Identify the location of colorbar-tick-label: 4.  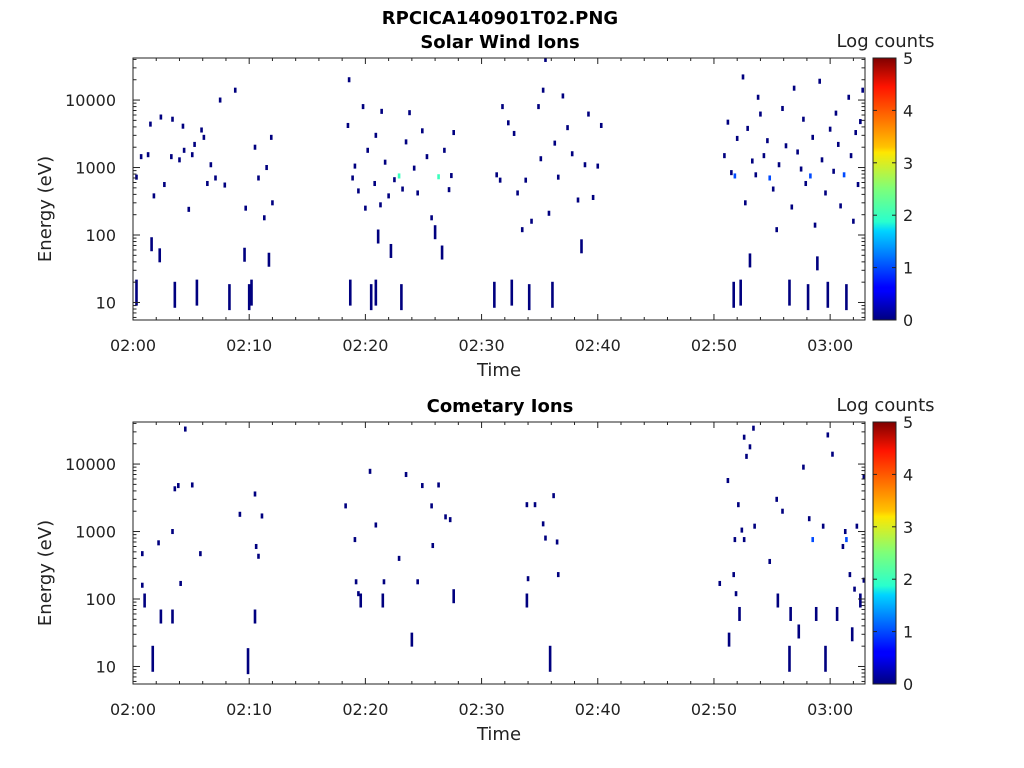
(908, 474).